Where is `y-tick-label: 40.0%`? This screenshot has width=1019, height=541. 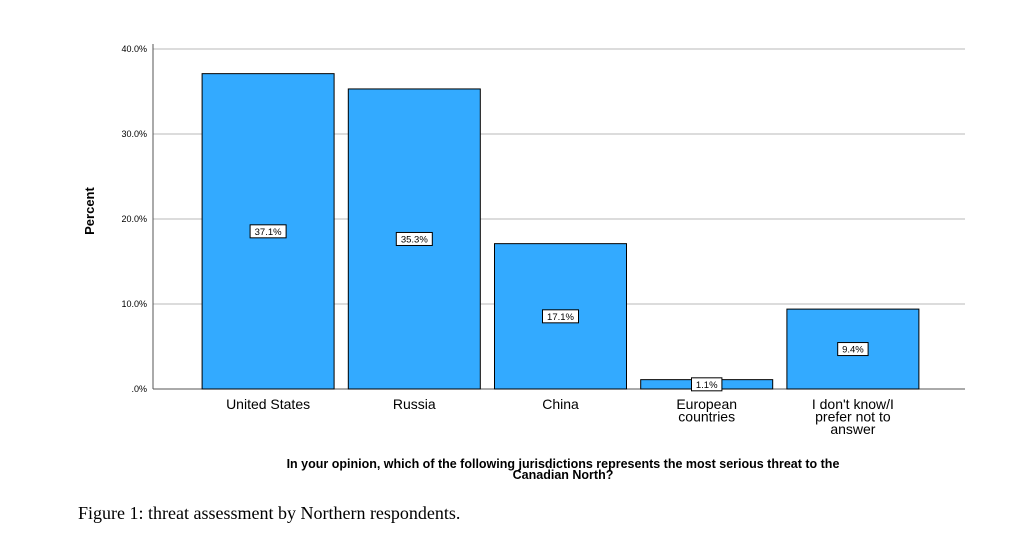
y-tick-label: 40.0% is located at coordinates (134, 49).